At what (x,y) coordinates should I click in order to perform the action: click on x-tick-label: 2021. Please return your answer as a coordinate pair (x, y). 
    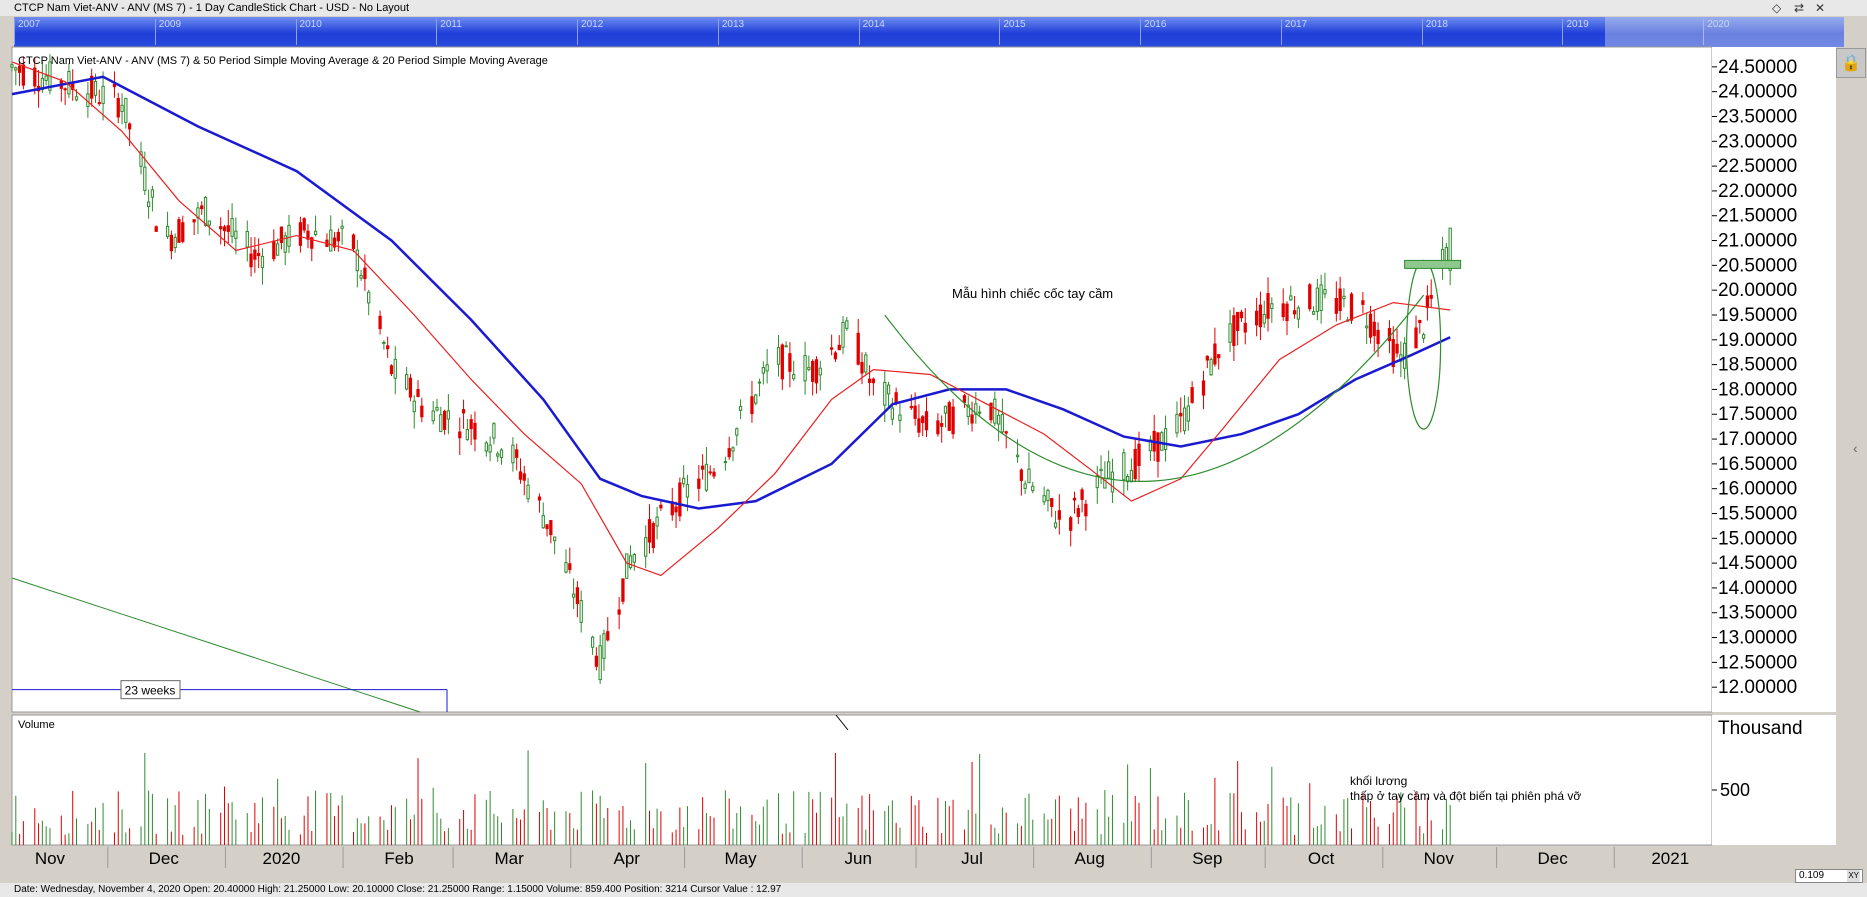
    Looking at the image, I should click on (1670, 858).